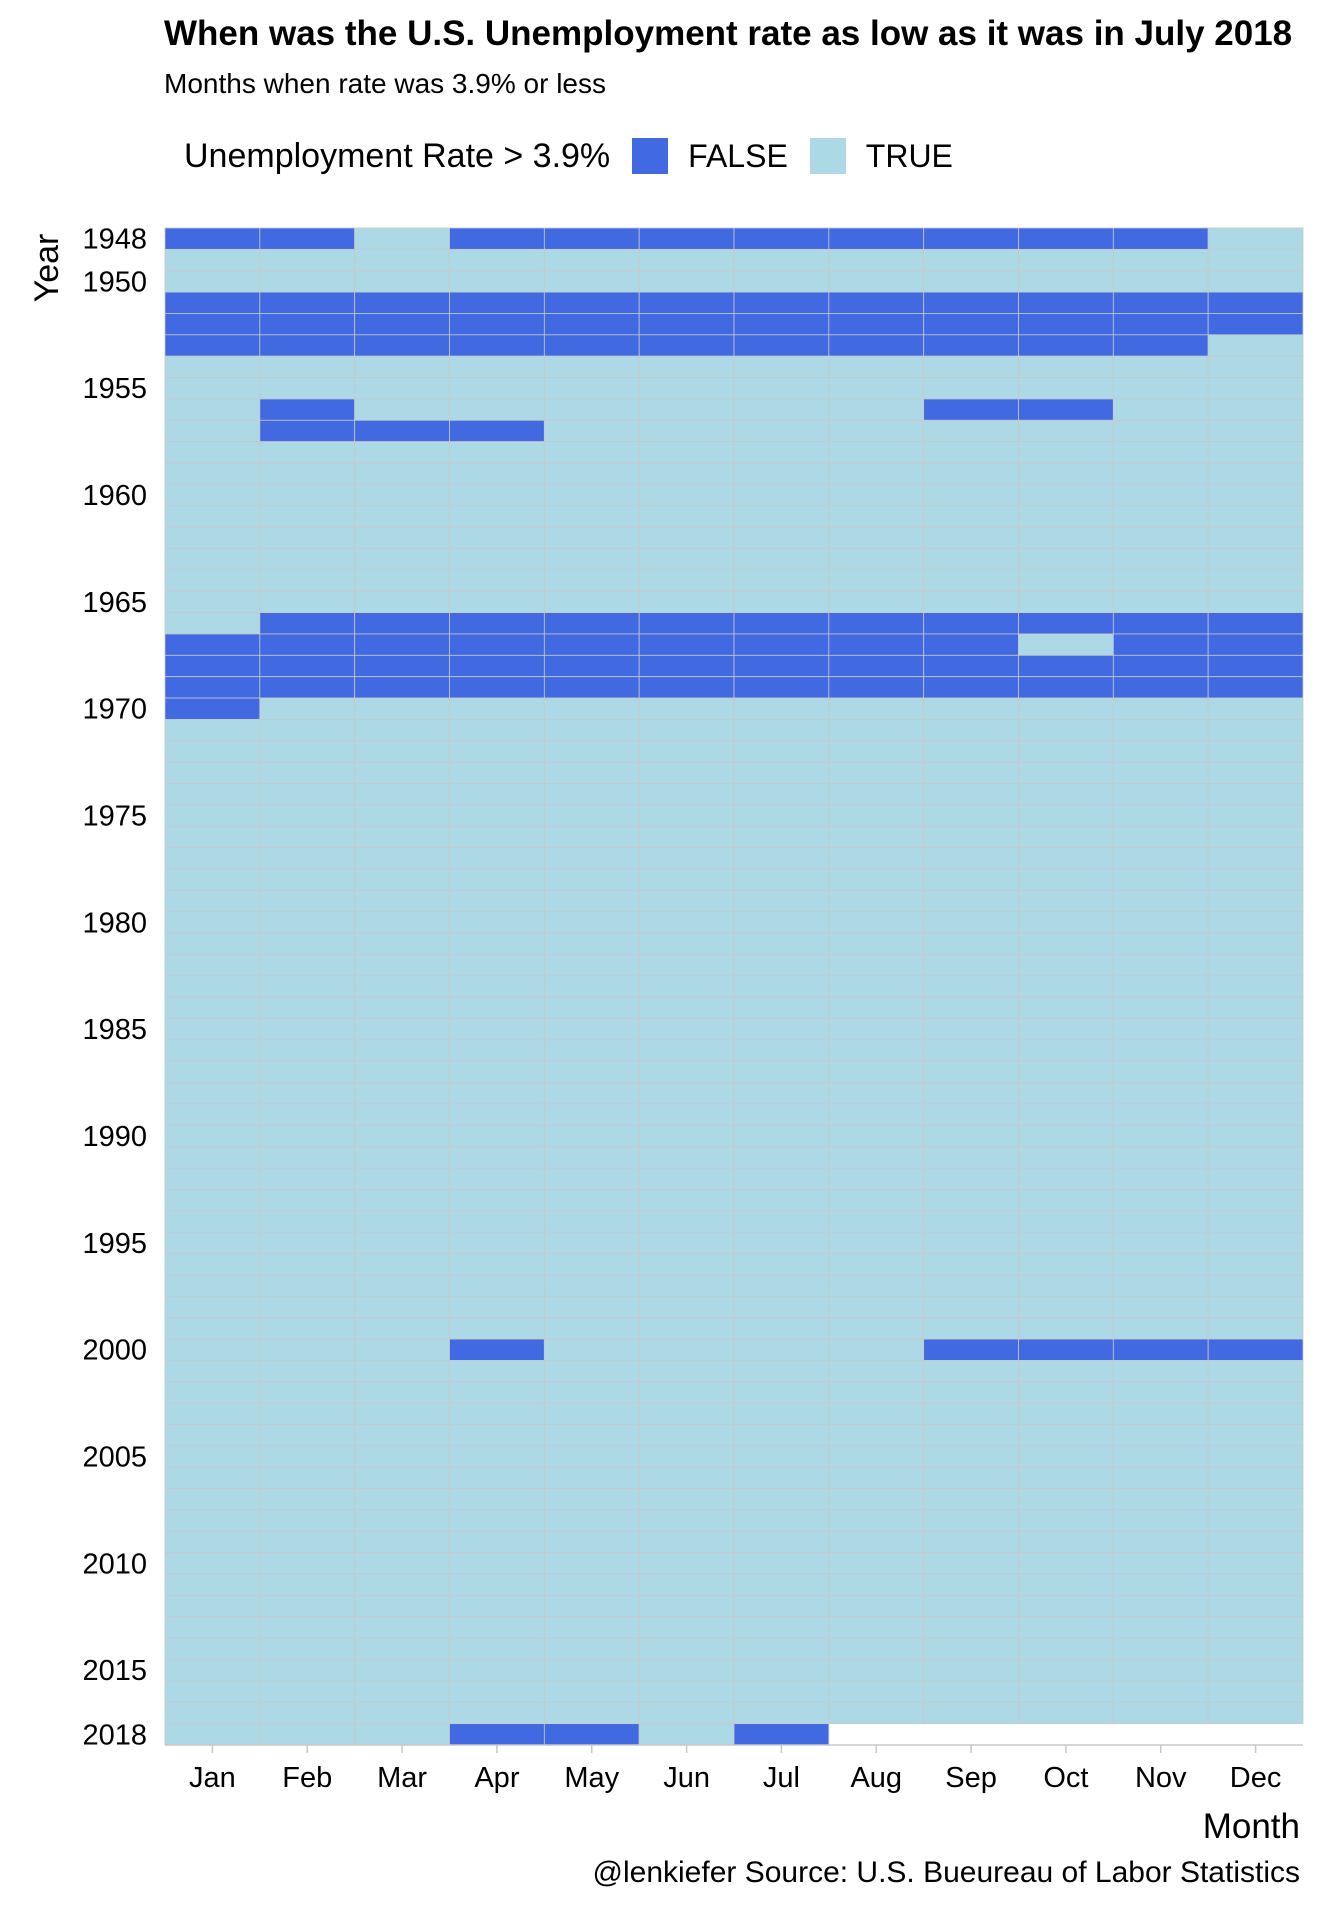 The height and width of the screenshot is (1920, 1344). I want to click on heatmap-cell-1957-jun, so click(686, 431).